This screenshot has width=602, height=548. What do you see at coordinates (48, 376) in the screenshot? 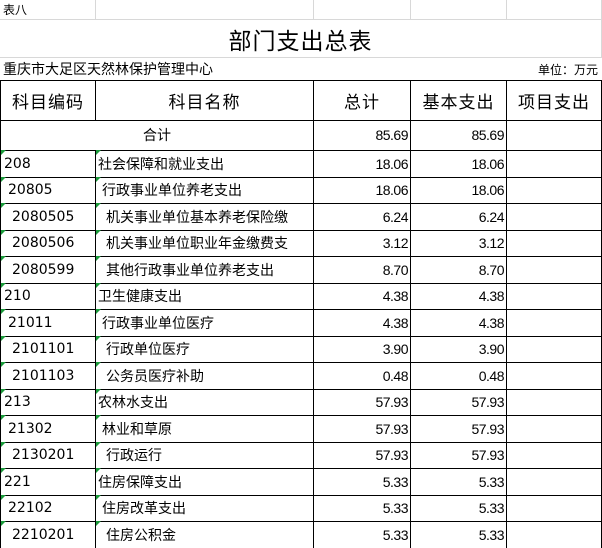
I see `code-cell: 2101103` at bounding box center [48, 376].